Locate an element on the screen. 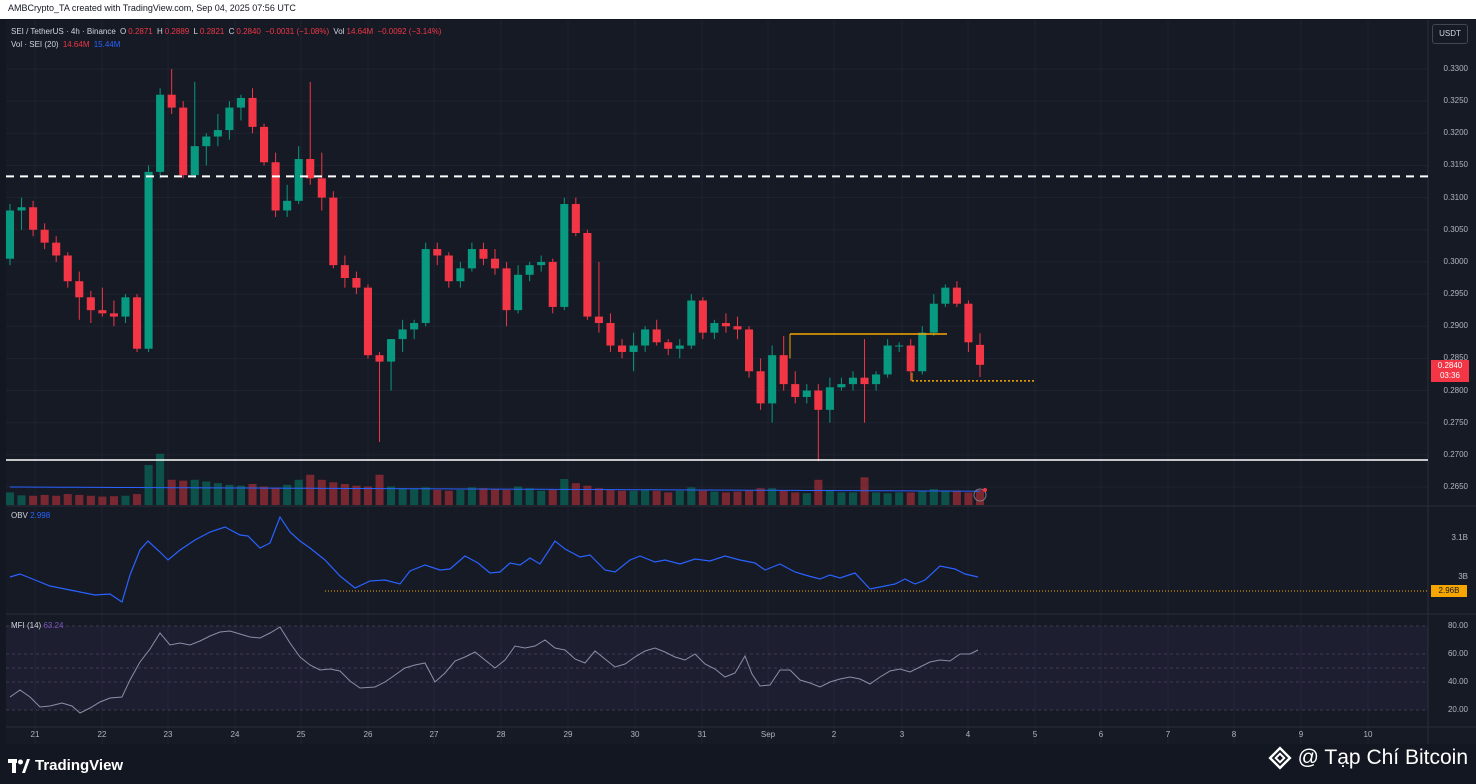 The width and height of the screenshot is (1476, 784). volume-ma-line is located at coordinates (495, 489).